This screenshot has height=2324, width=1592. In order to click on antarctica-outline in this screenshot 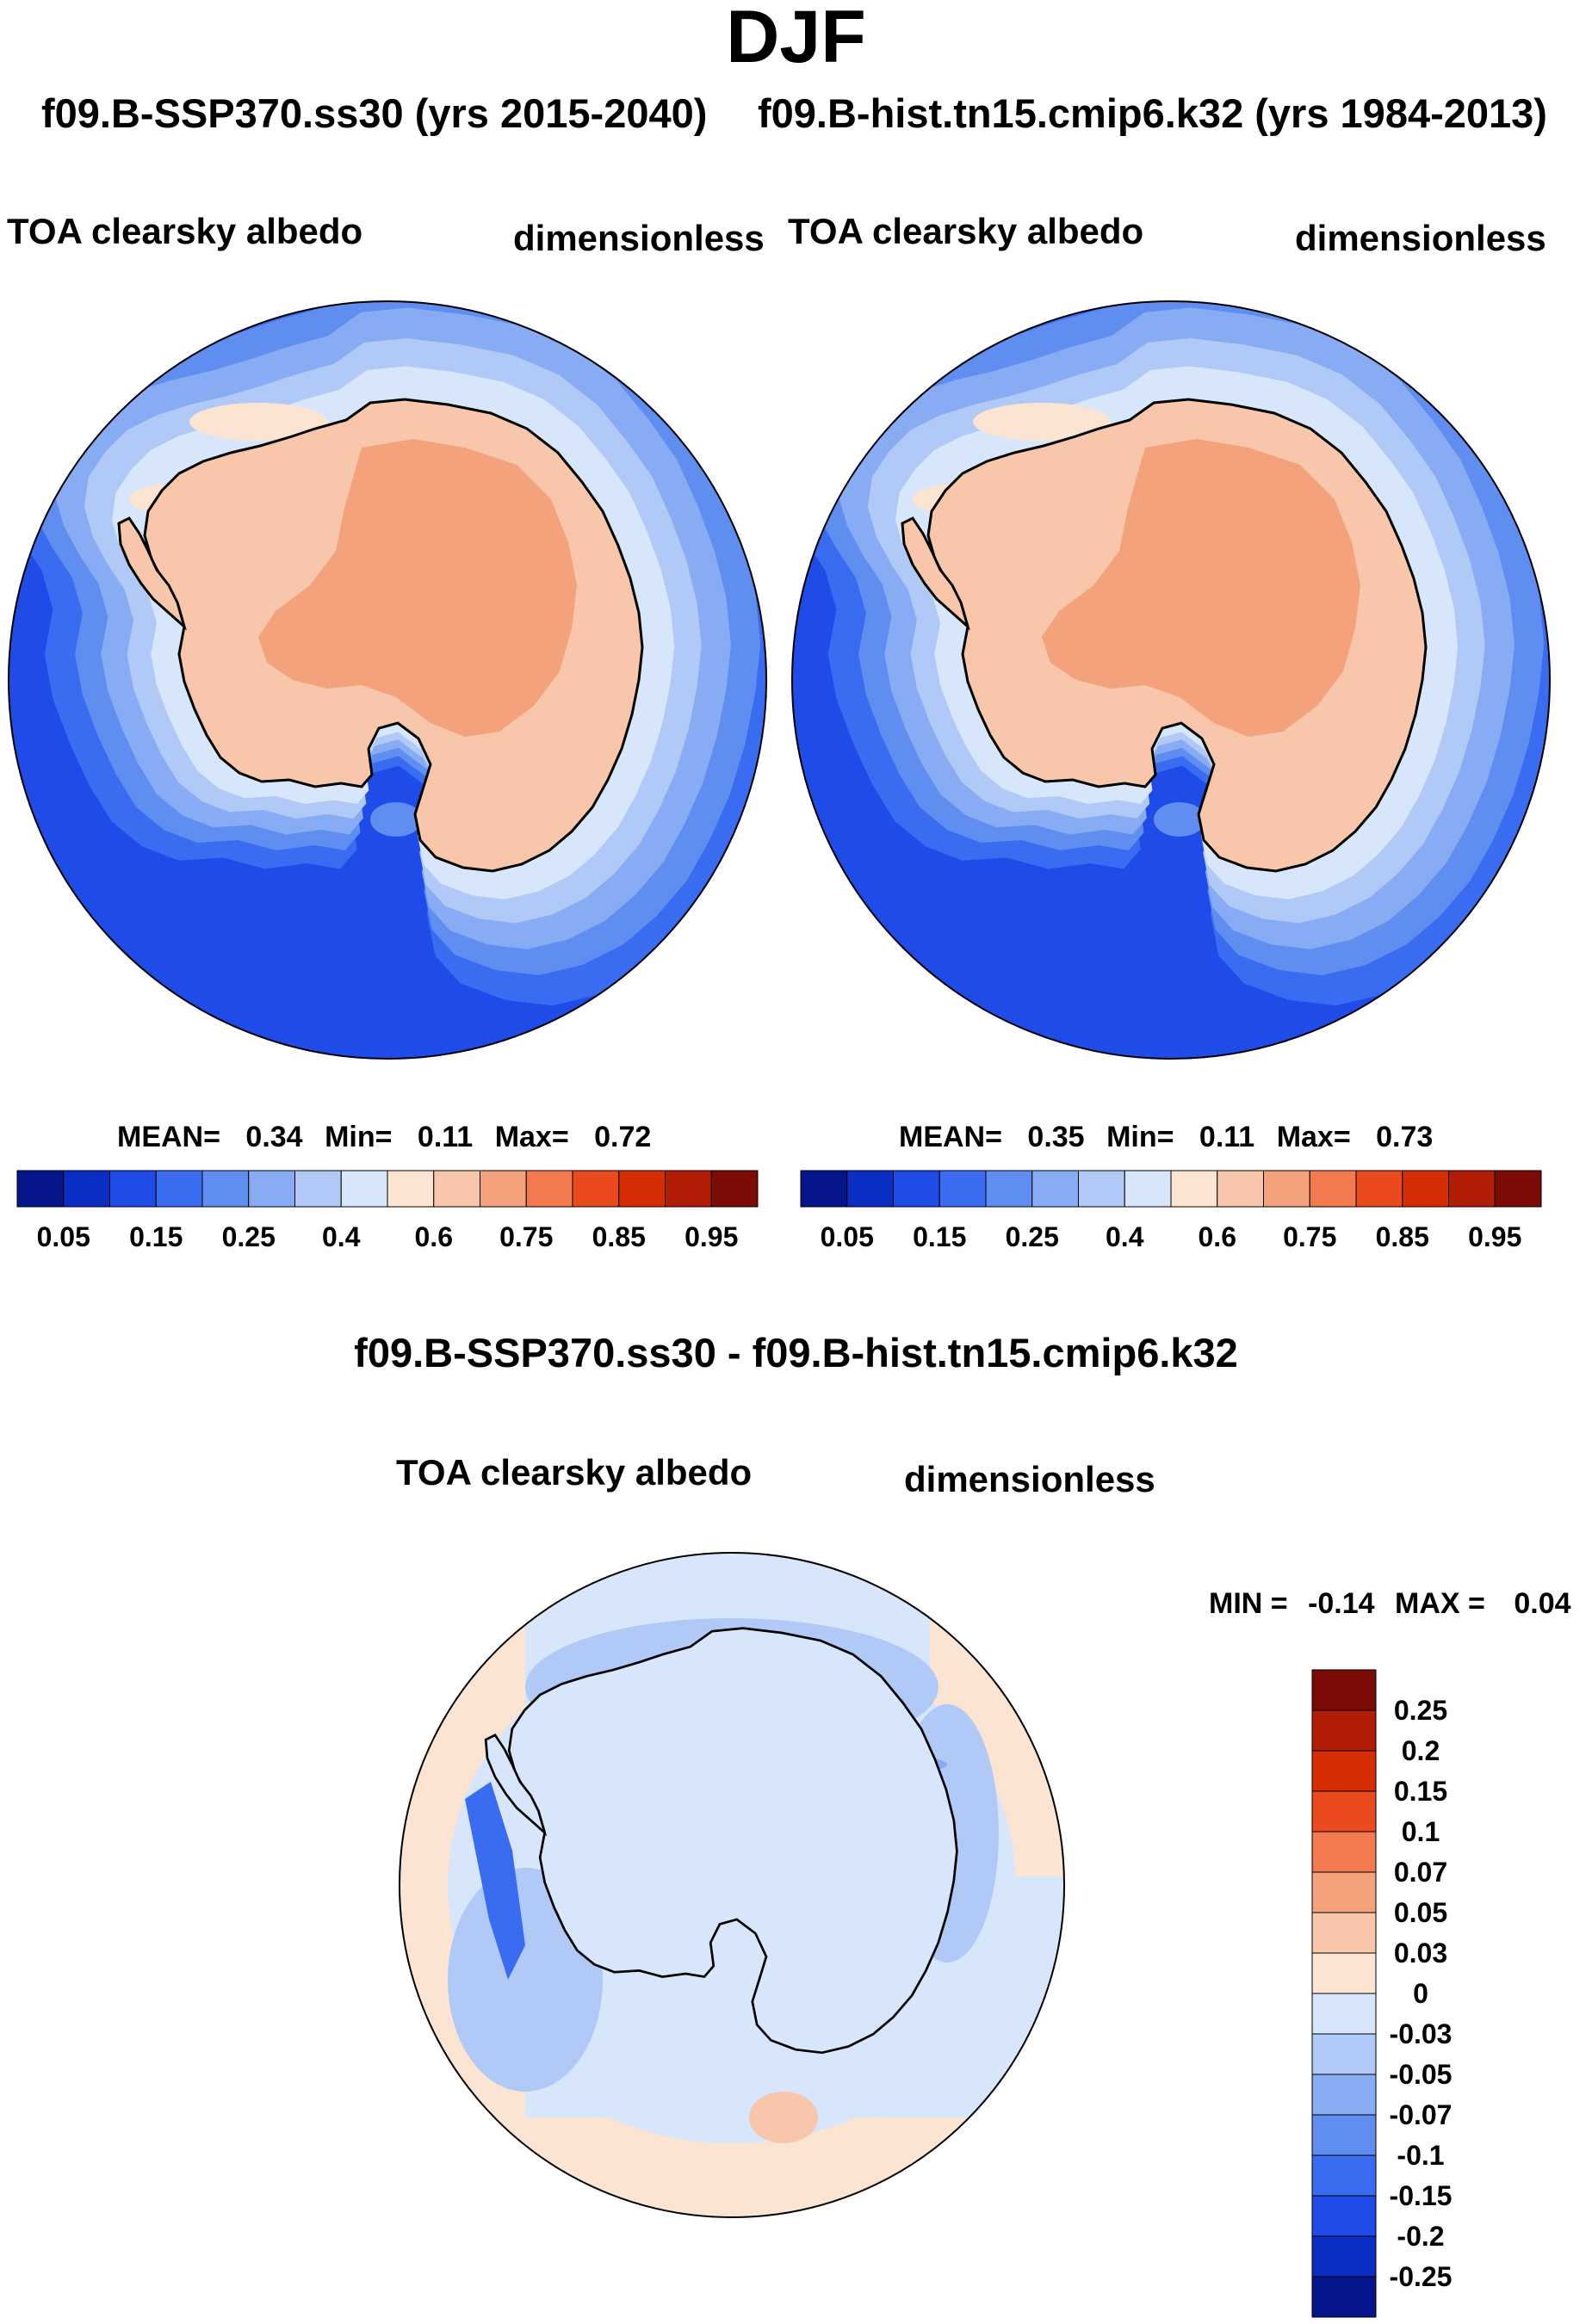, I will do `click(732, 1841)`.